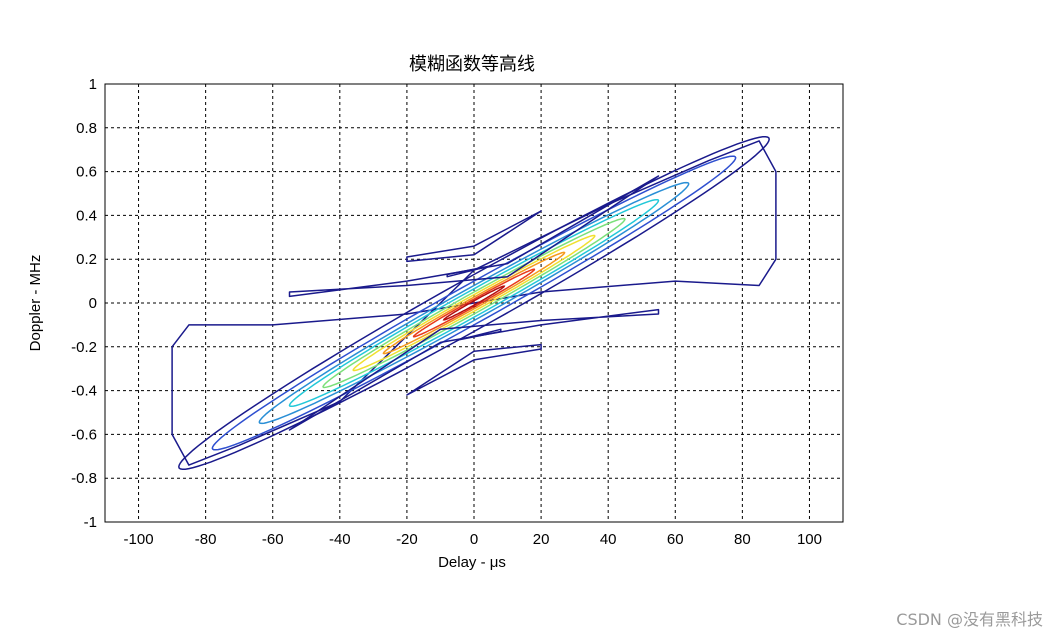 The image size is (1057, 636). Describe the element at coordinates (93, 84) in the screenshot. I see `y-tick-label: 1` at that location.